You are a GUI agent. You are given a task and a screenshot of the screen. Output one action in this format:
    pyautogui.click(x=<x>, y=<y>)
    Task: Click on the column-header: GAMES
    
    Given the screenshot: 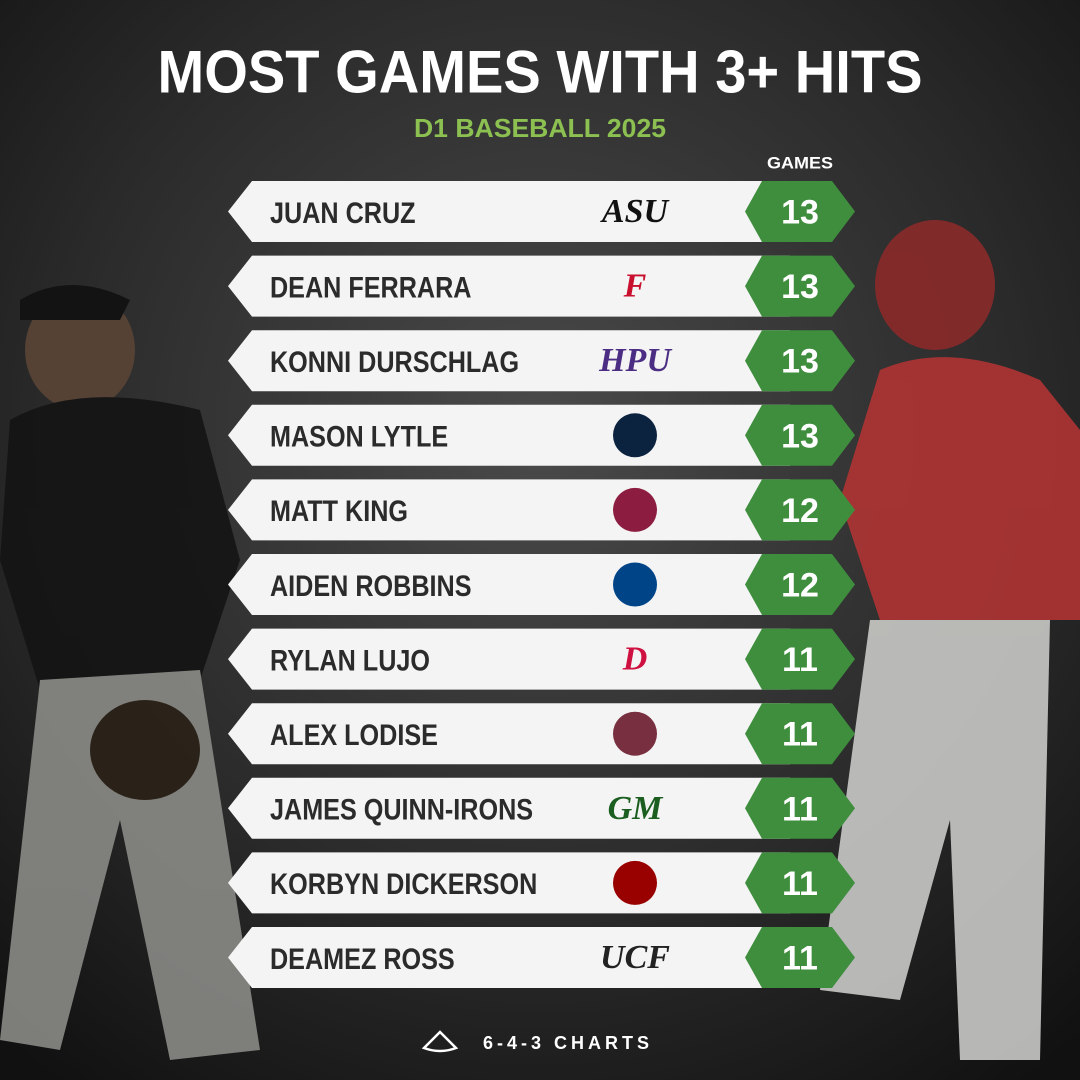 What is the action you would take?
    pyautogui.click(x=800, y=163)
    